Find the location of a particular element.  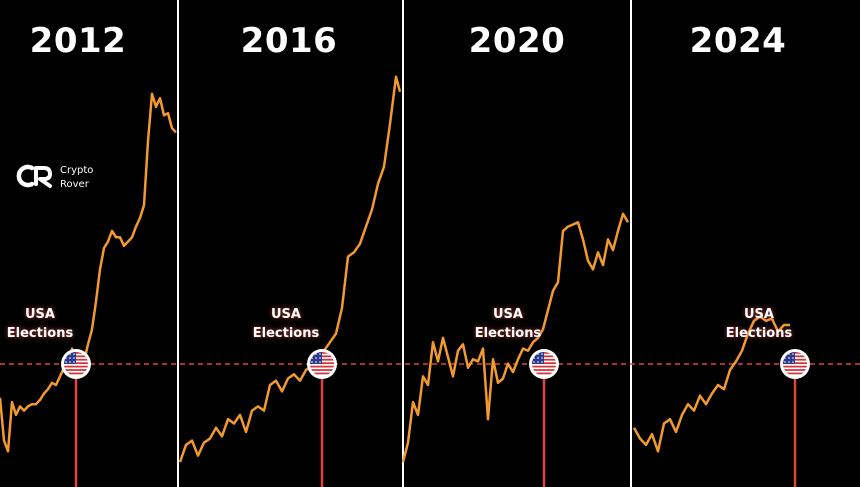

crypto-rover-logo: Crypto Rover is located at coordinates (54, 177).